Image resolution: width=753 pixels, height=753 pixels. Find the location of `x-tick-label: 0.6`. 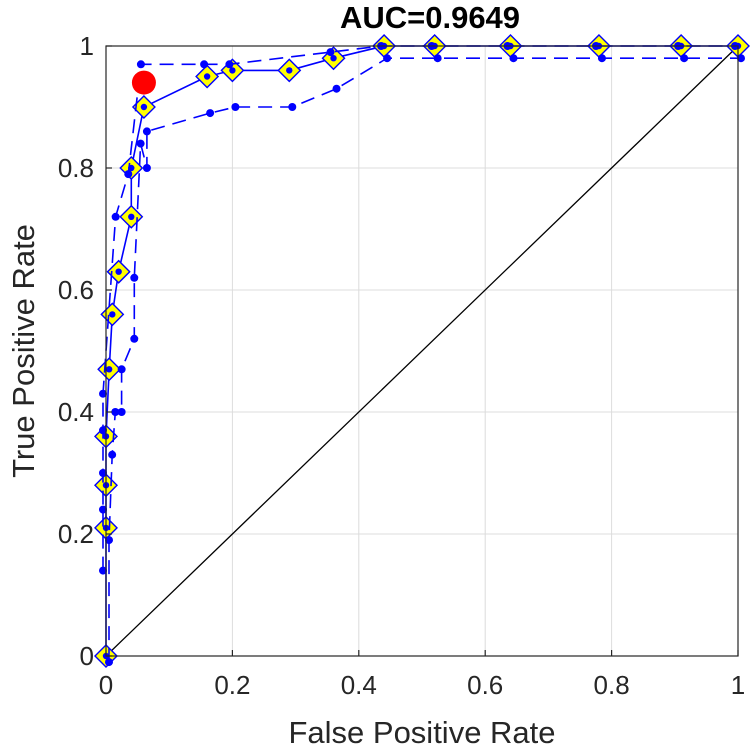

x-tick-label: 0.6 is located at coordinates (485, 685).